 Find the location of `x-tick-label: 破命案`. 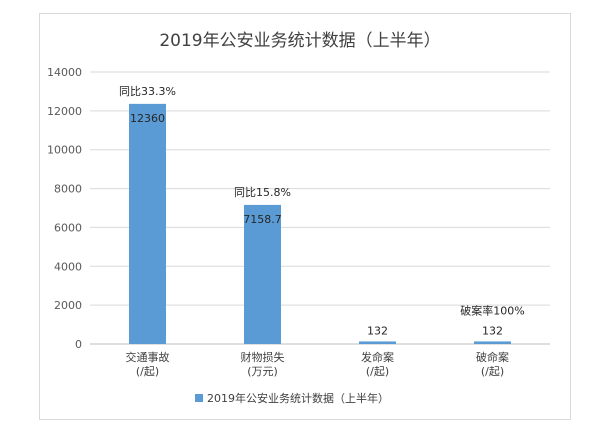

x-tick-label: 破命案 is located at coordinates (492, 357).